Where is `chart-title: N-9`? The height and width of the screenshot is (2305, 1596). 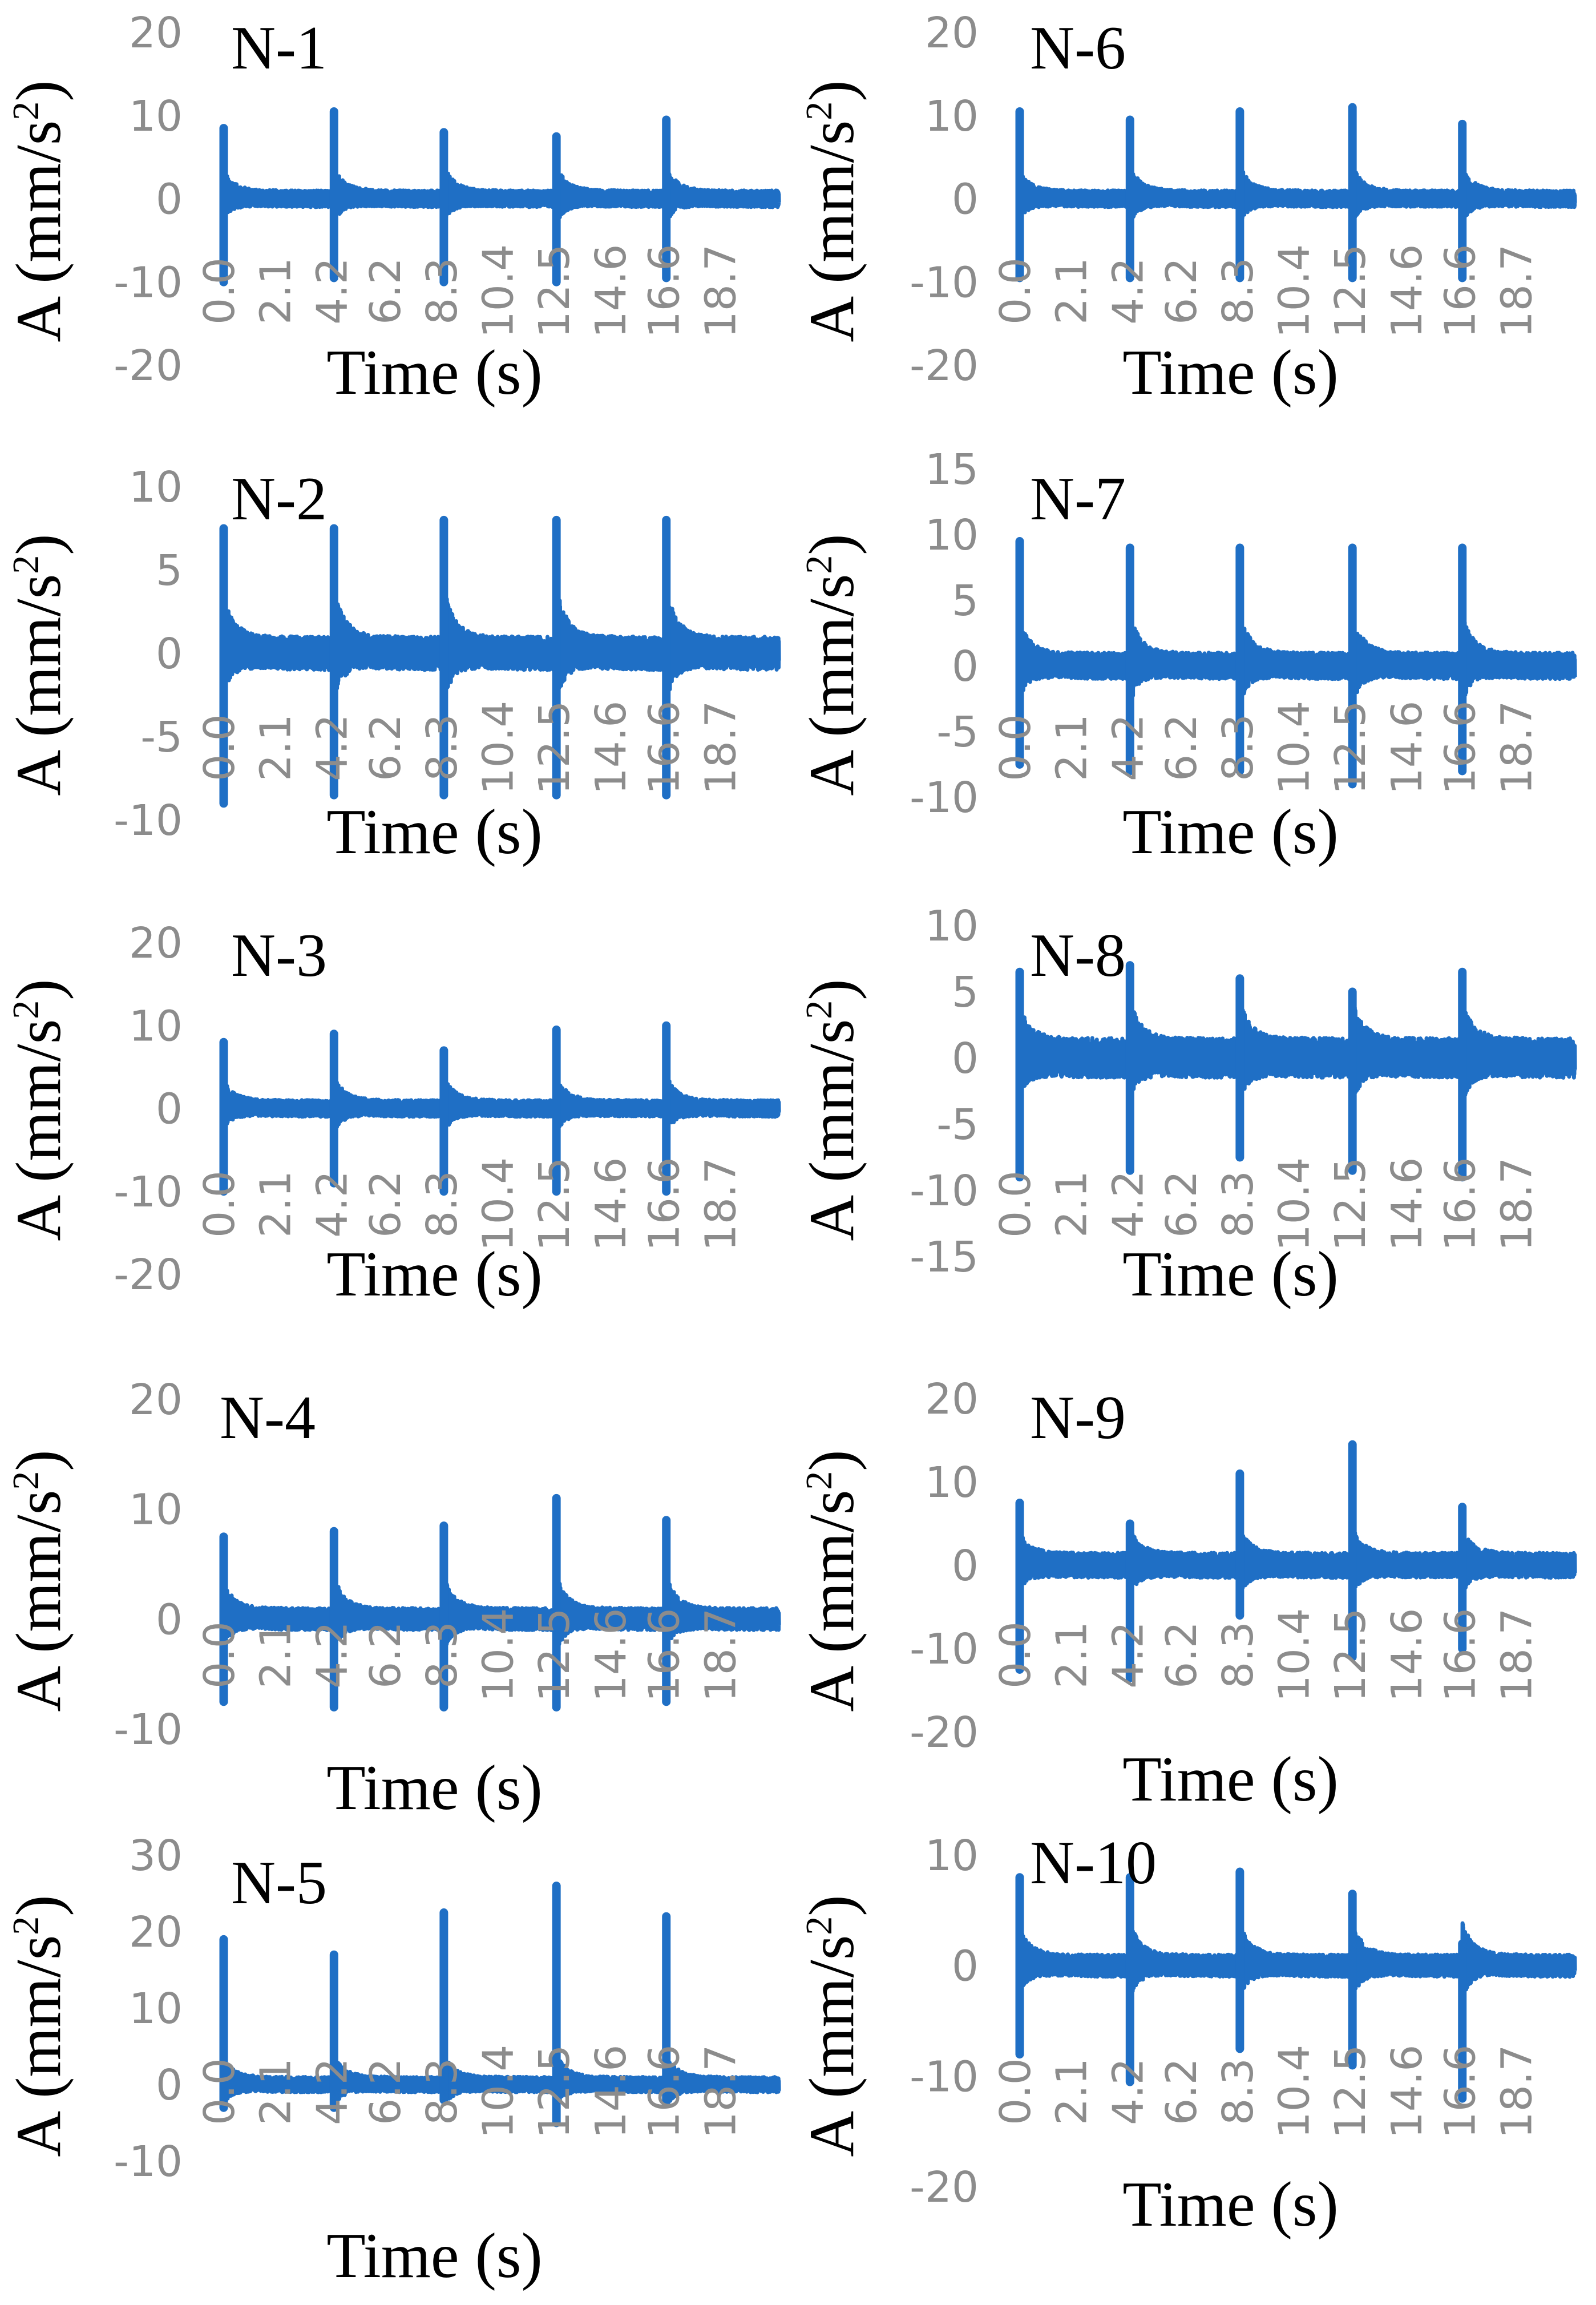
chart-title: N-9 is located at coordinates (1078, 1418).